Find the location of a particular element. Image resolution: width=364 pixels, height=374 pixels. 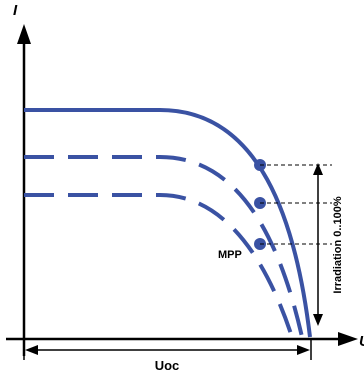

uoc-label: Uoc is located at coordinates (167, 365).